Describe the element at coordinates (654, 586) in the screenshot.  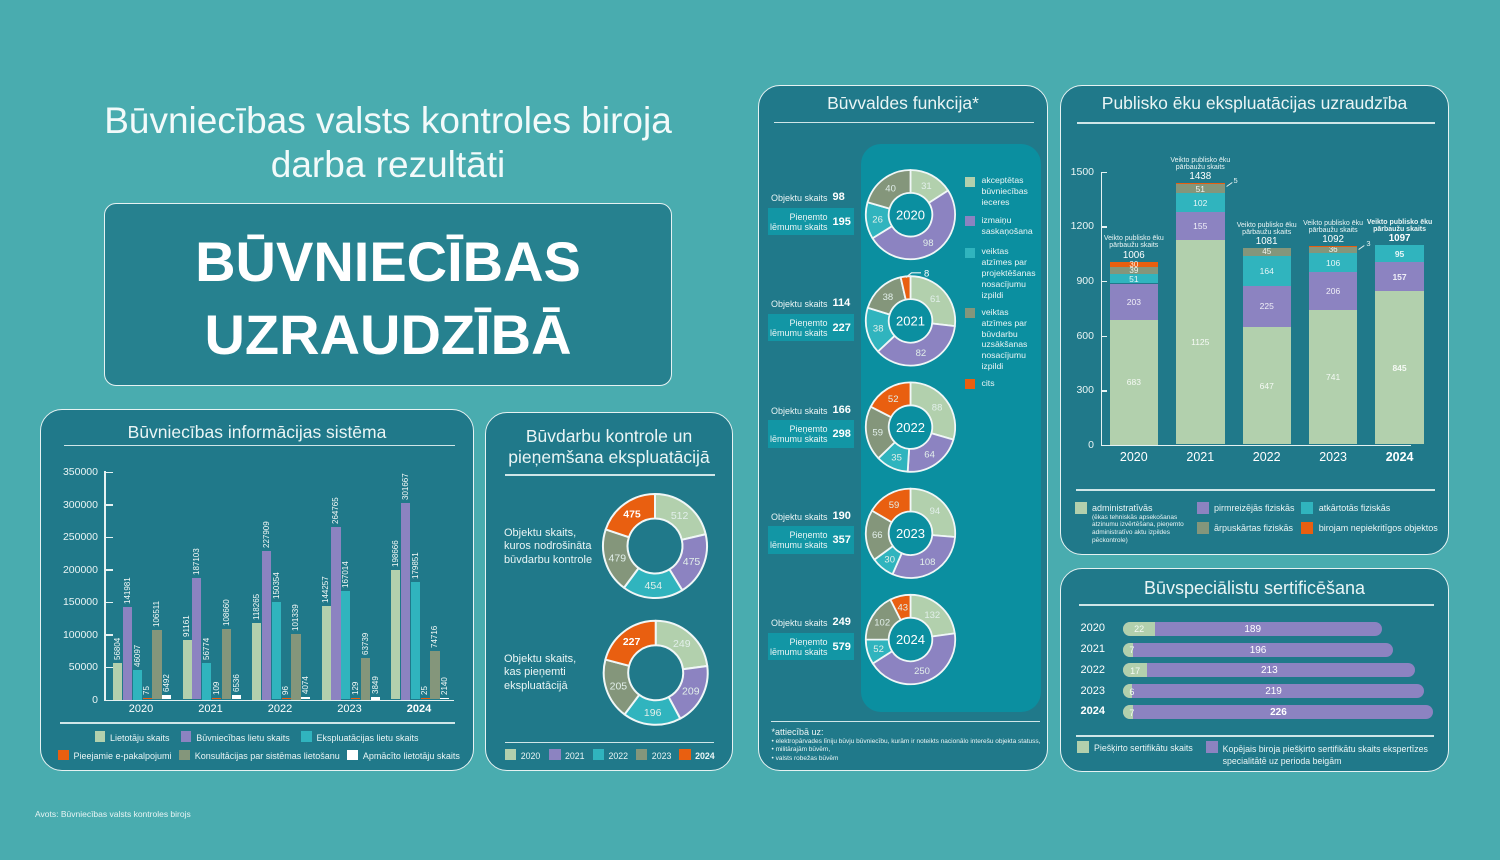
I see `svg-text: 454` at that location.